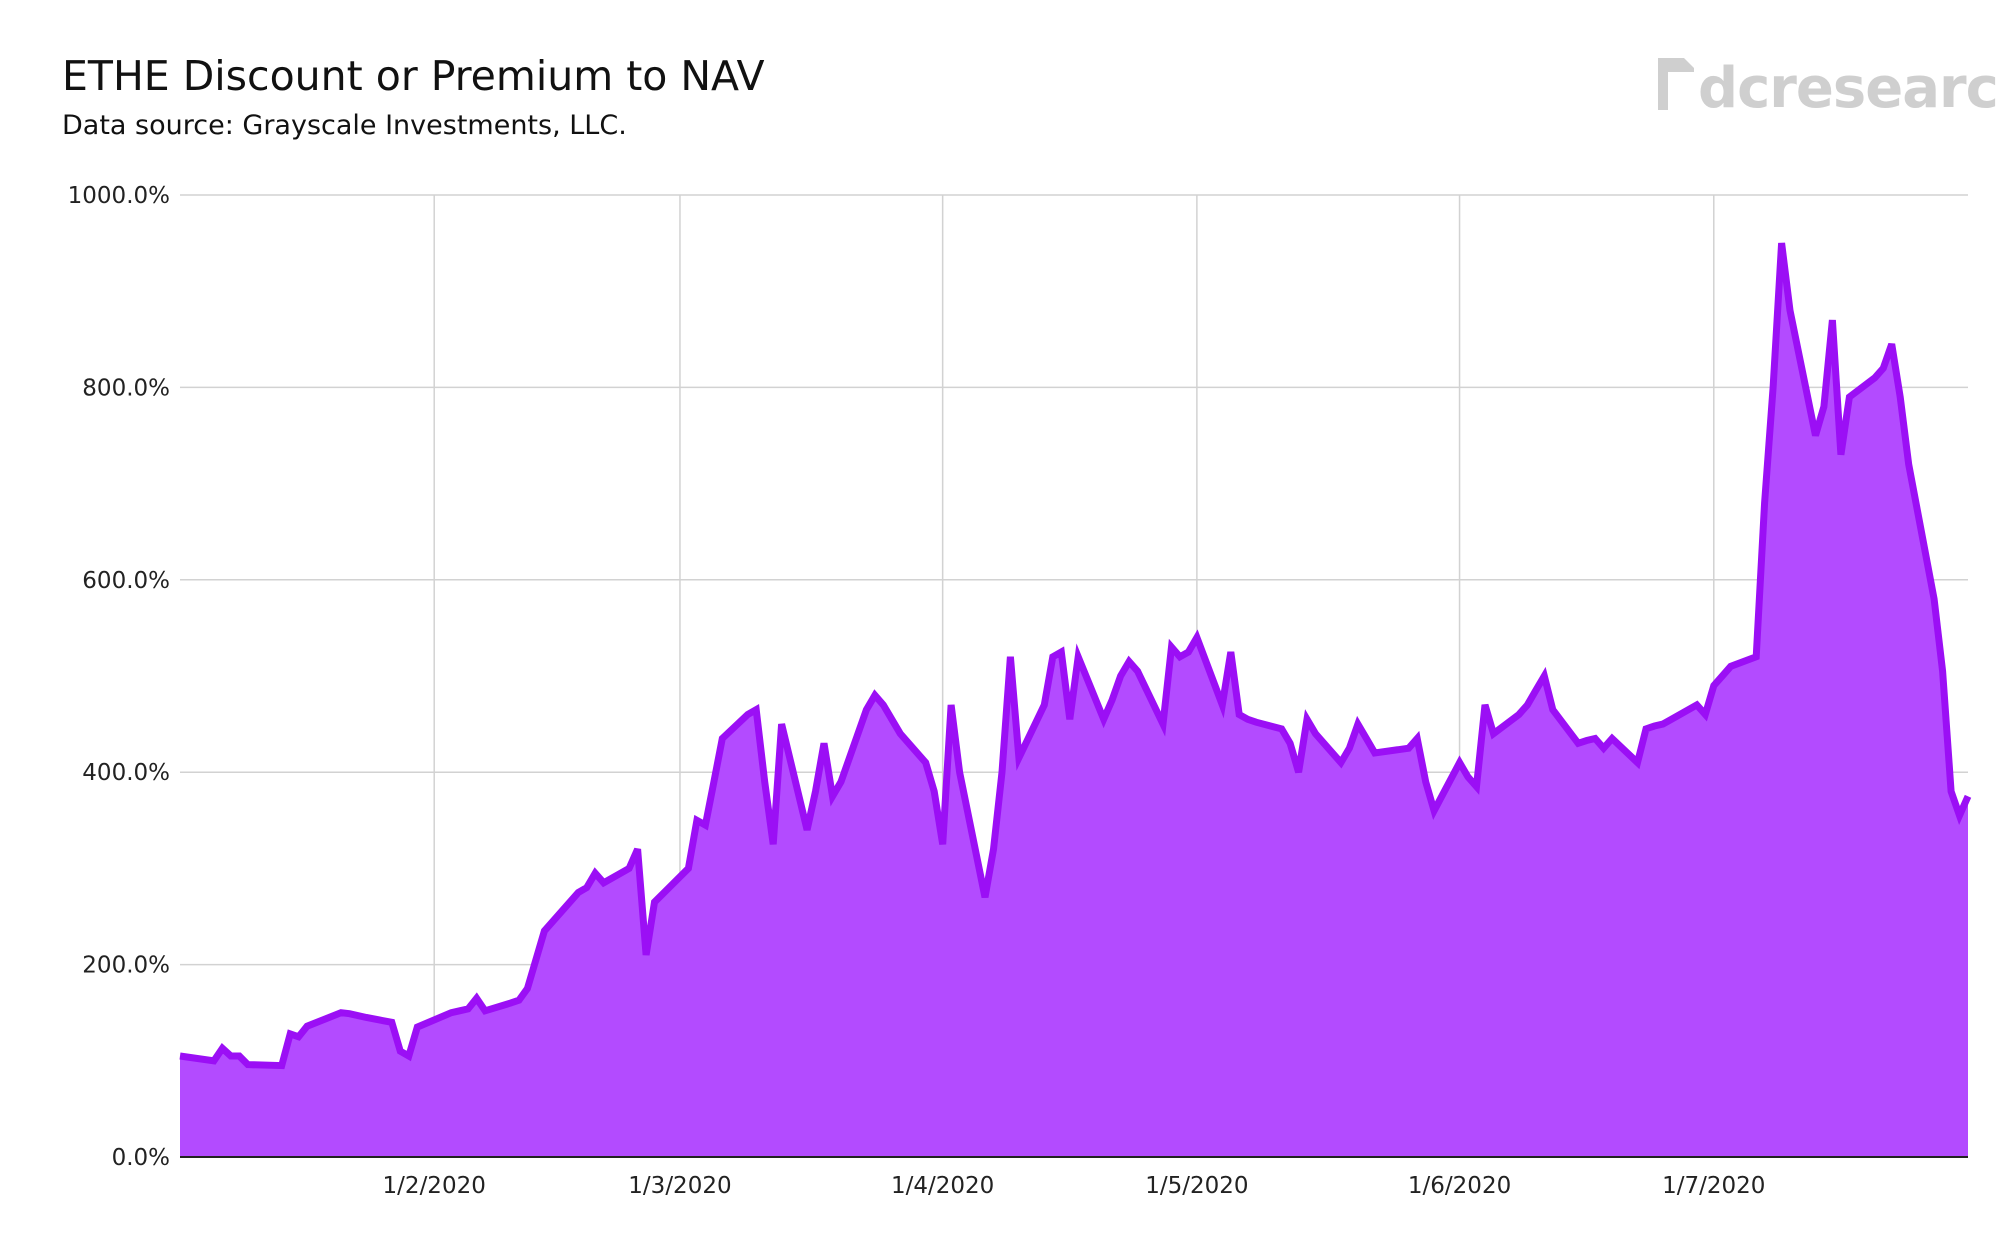  I want to click on y-tick-label: 1000.0%, so click(119, 196).